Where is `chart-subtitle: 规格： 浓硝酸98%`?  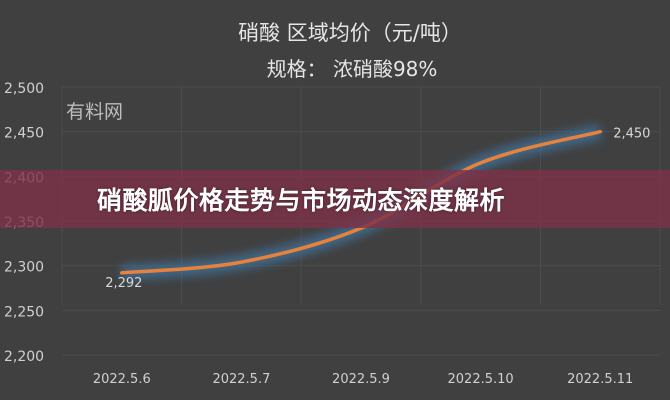 chart-subtitle: 规格： 浓硝酸98% is located at coordinates (352, 69).